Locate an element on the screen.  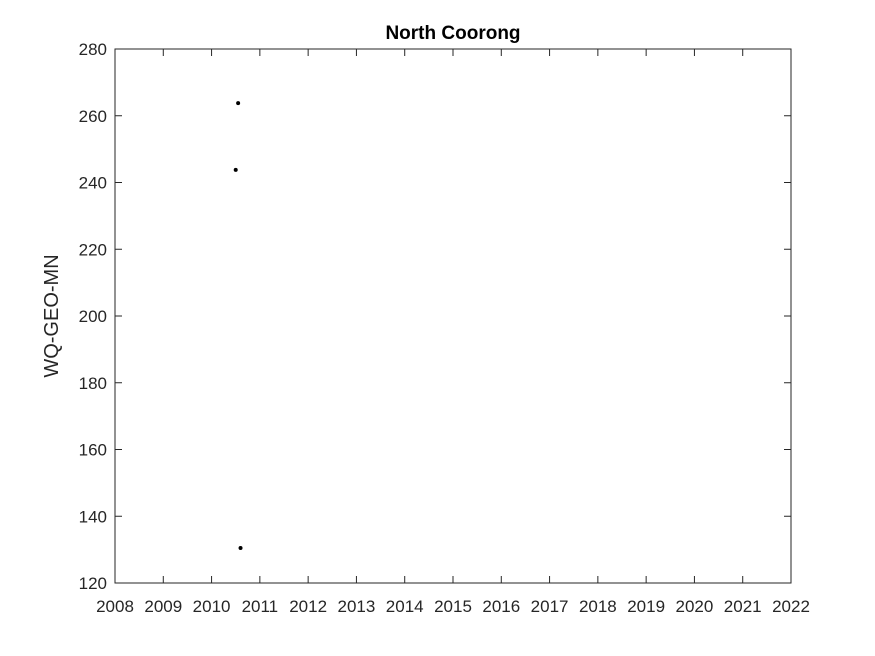
x-tick-label: 2019 is located at coordinates (646, 606).